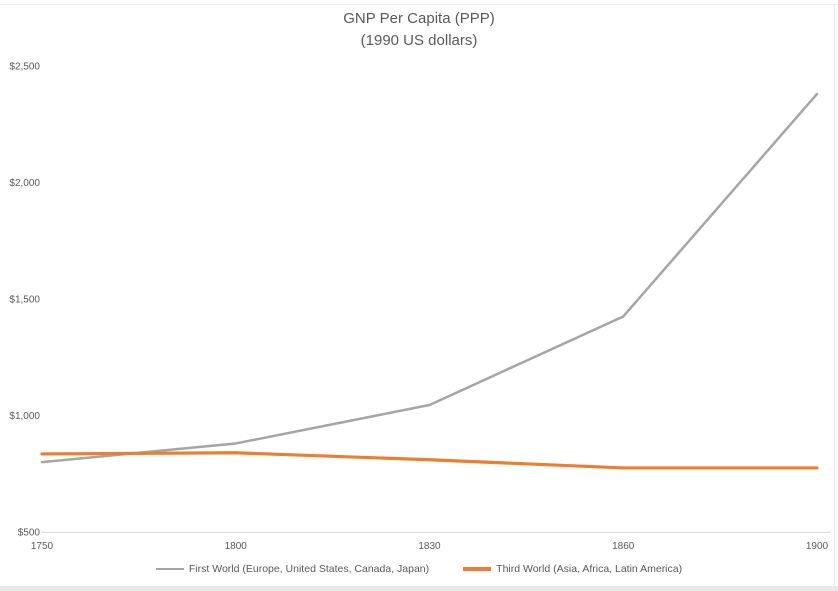 Image resolution: width=838 pixels, height=591 pixels. I want to click on chart-title-line2: (1990 US dollars), so click(419, 40).